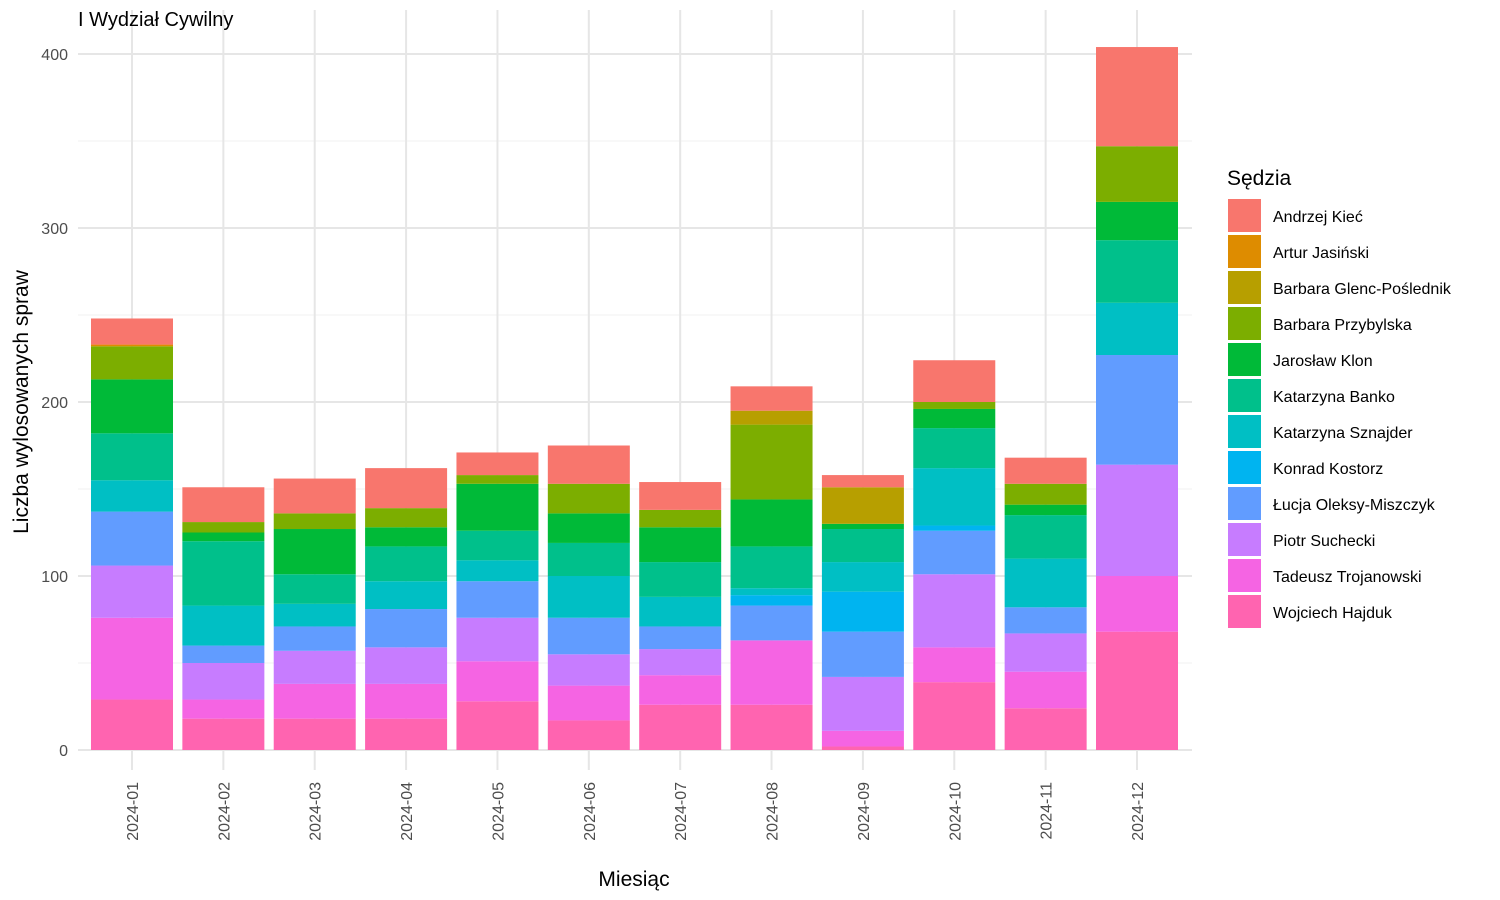 The width and height of the screenshot is (1500, 900). Describe the element at coordinates (407, 811) in the screenshot. I see `x-tick-label: 2024-04` at that location.